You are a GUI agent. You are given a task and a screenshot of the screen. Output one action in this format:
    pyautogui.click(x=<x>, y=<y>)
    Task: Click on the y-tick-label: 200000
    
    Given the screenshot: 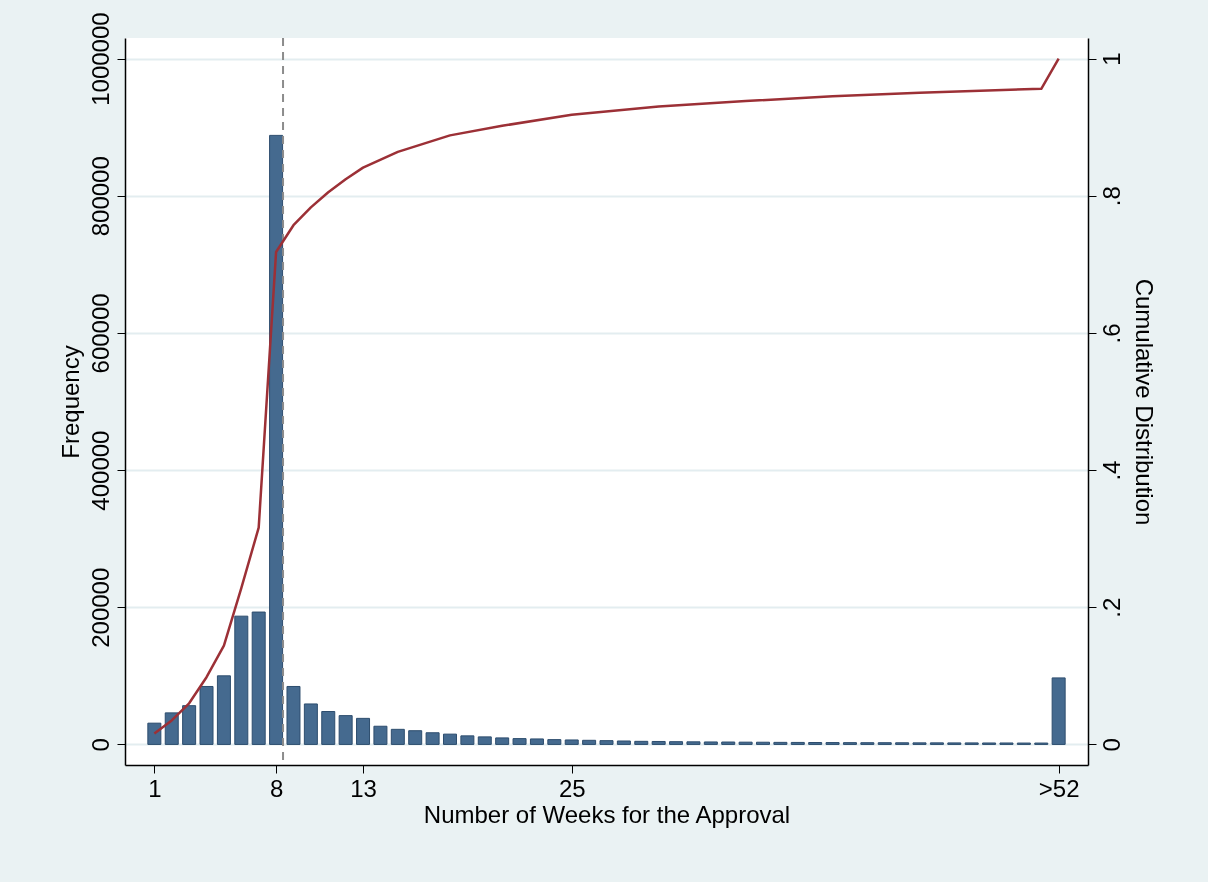 What is the action you would take?
    pyautogui.click(x=100, y=607)
    